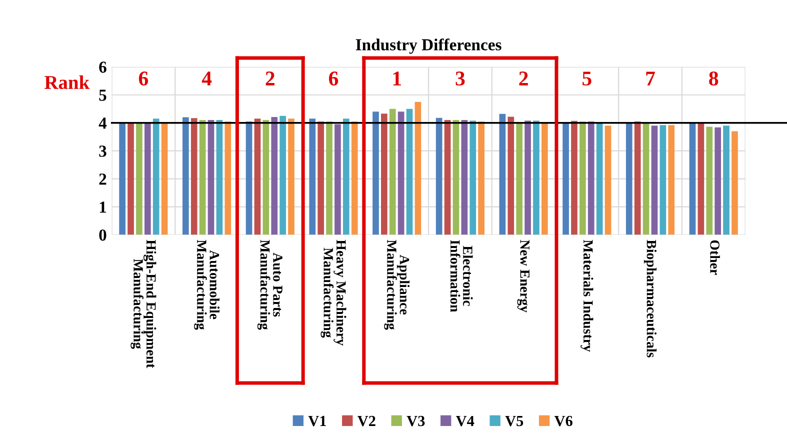 The image size is (787, 443). Describe the element at coordinates (102, 179) in the screenshot. I see `y-tick-label: 2` at that location.